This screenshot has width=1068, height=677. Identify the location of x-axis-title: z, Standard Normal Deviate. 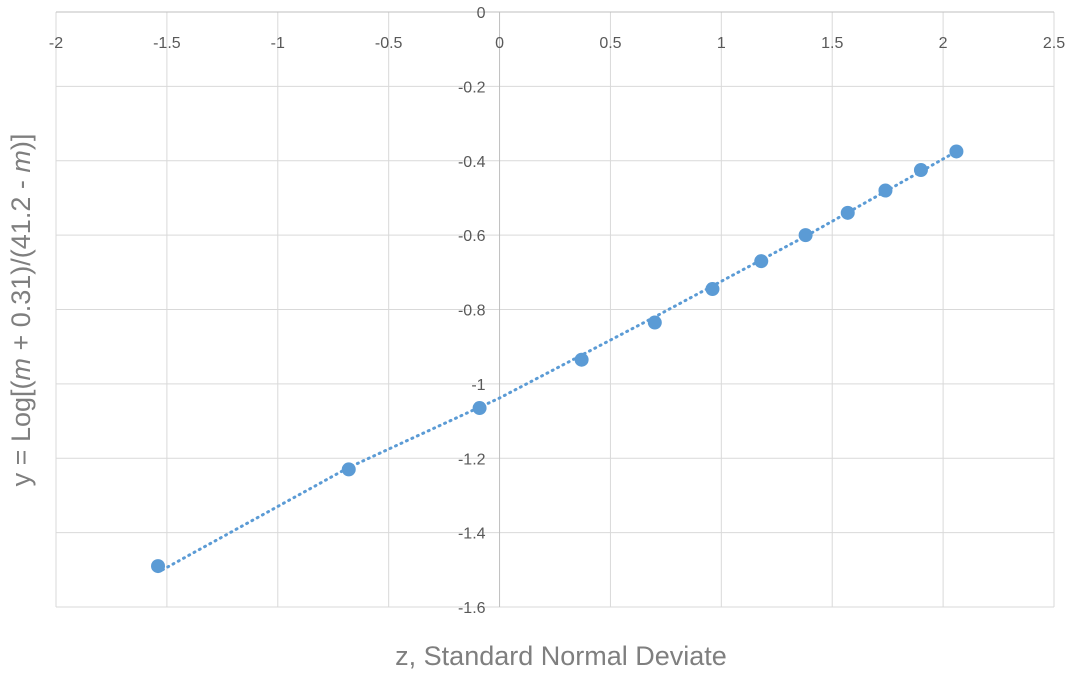
(561, 656).